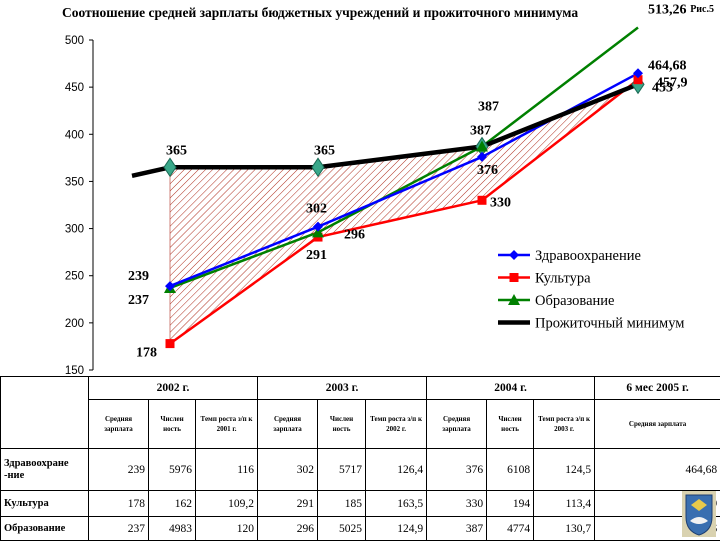  Describe the element at coordinates (396, 529) in the screenshot. I see `table-cell: 124,9` at that location.